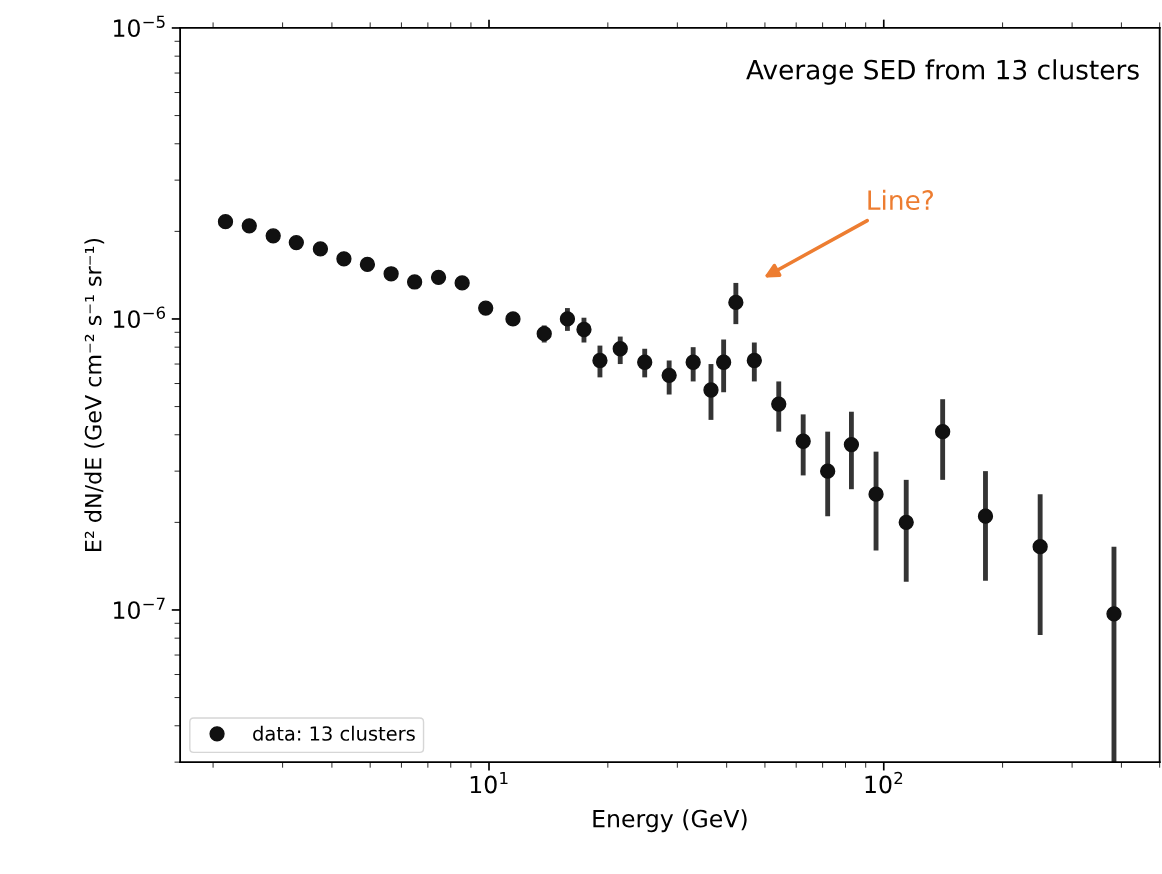 This screenshot has width=1162, height=874. I want to click on annotation: Line?, so click(900, 200).